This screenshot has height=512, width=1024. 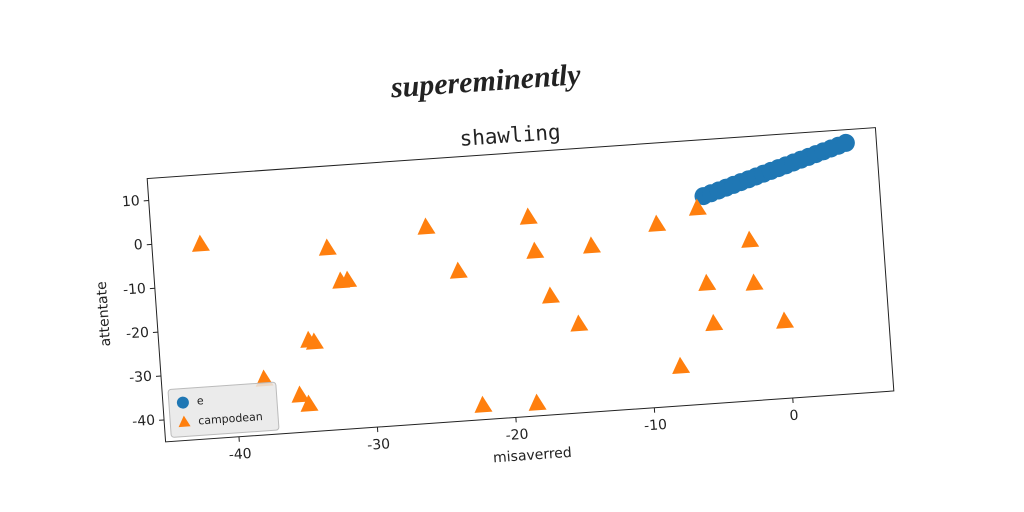 I want to click on y-axis-label: attentate, so click(x=104, y=314).